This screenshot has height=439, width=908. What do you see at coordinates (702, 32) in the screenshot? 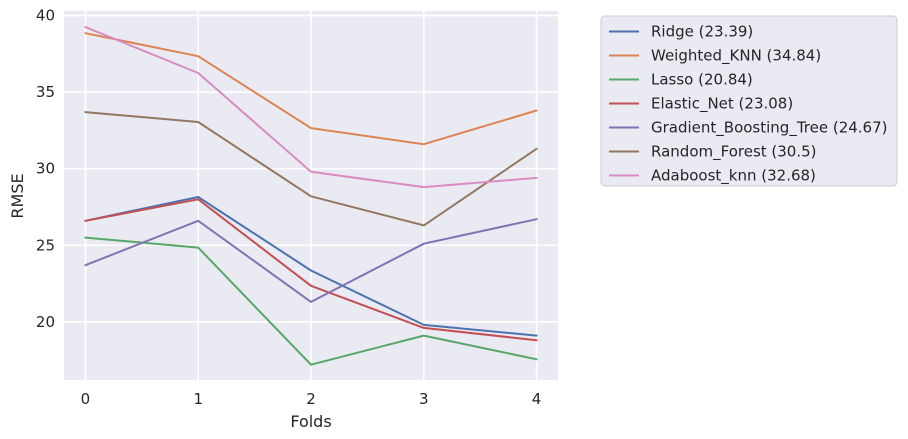
I see `legend-label: Ridge (23.39)` at bounding box center [702, 32].